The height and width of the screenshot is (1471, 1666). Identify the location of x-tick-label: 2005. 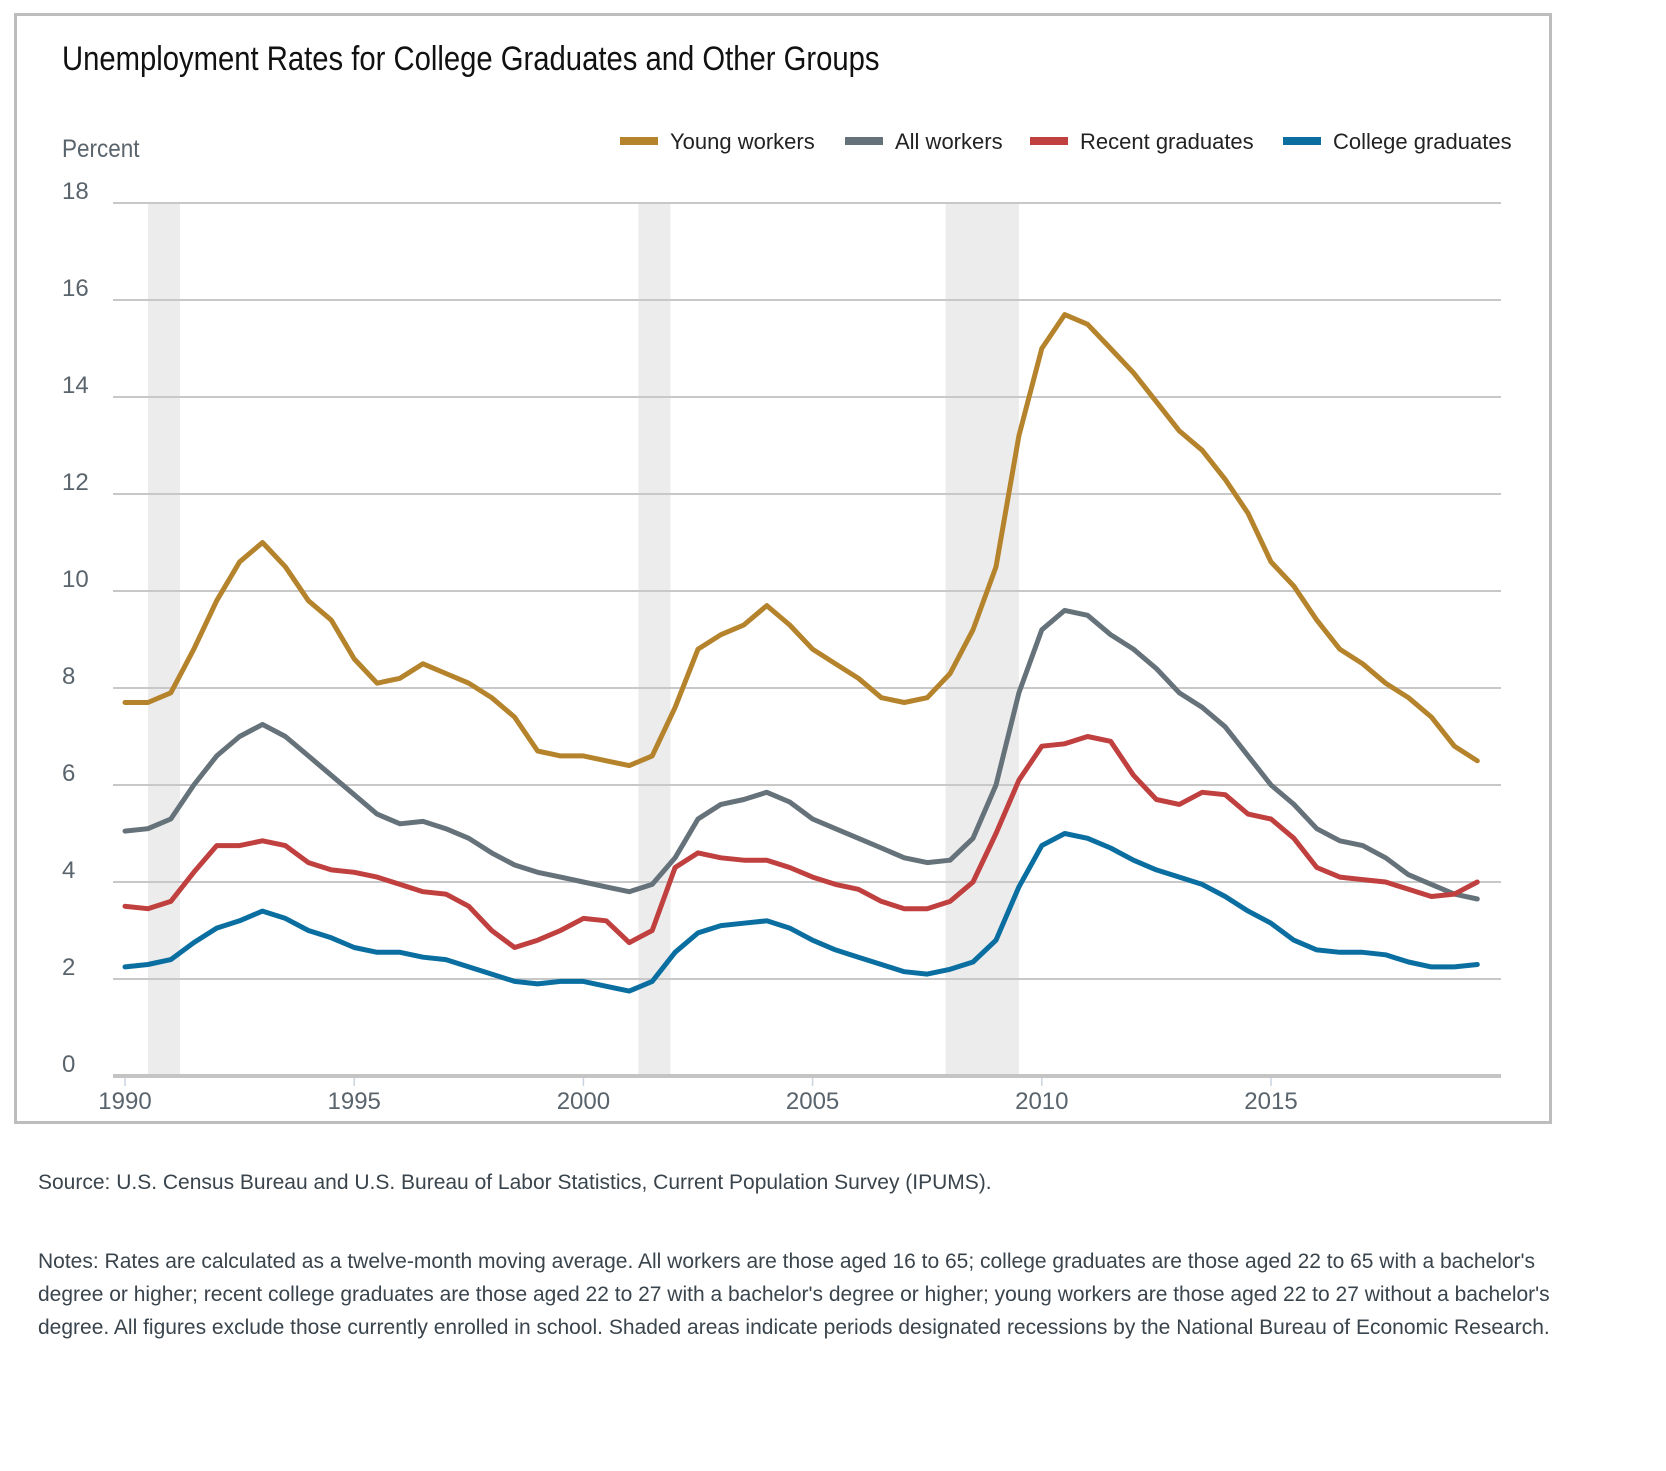
(812, 1101).